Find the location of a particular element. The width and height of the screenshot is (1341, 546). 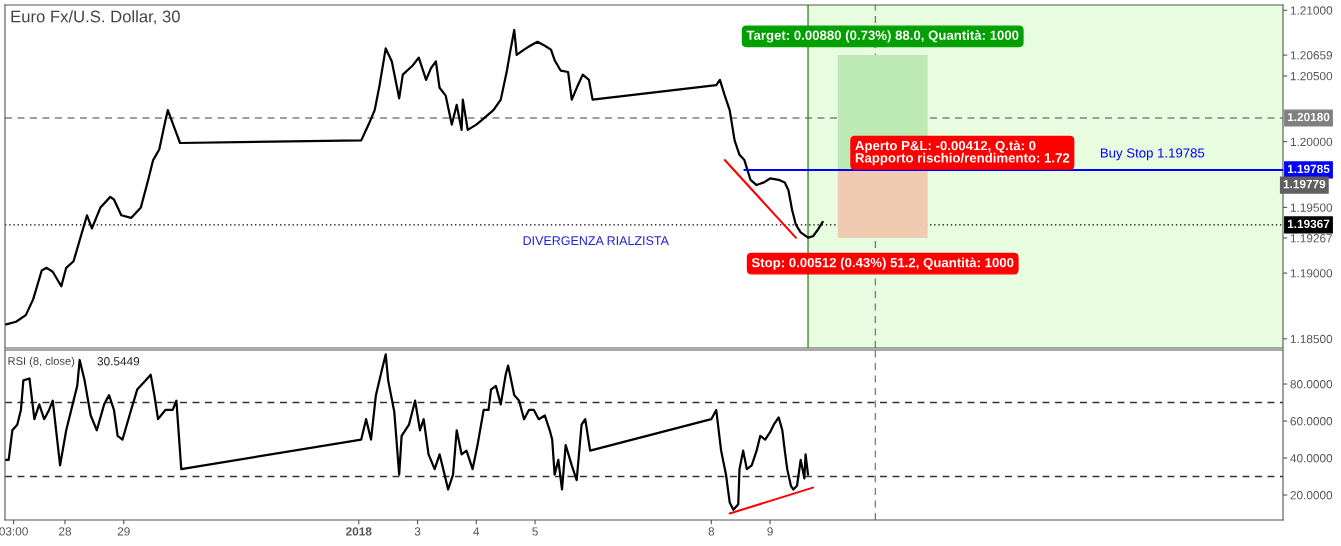

ref-line-label: 1.20180 is located at coordinates (1308, 117).